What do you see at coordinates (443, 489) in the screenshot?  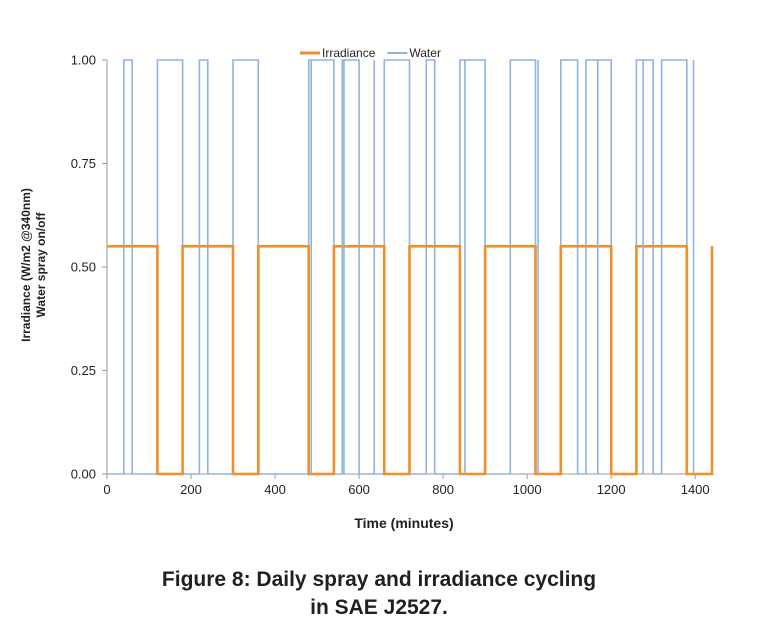 I see `x-tick-label: 800` at bounding box center [443, 489].